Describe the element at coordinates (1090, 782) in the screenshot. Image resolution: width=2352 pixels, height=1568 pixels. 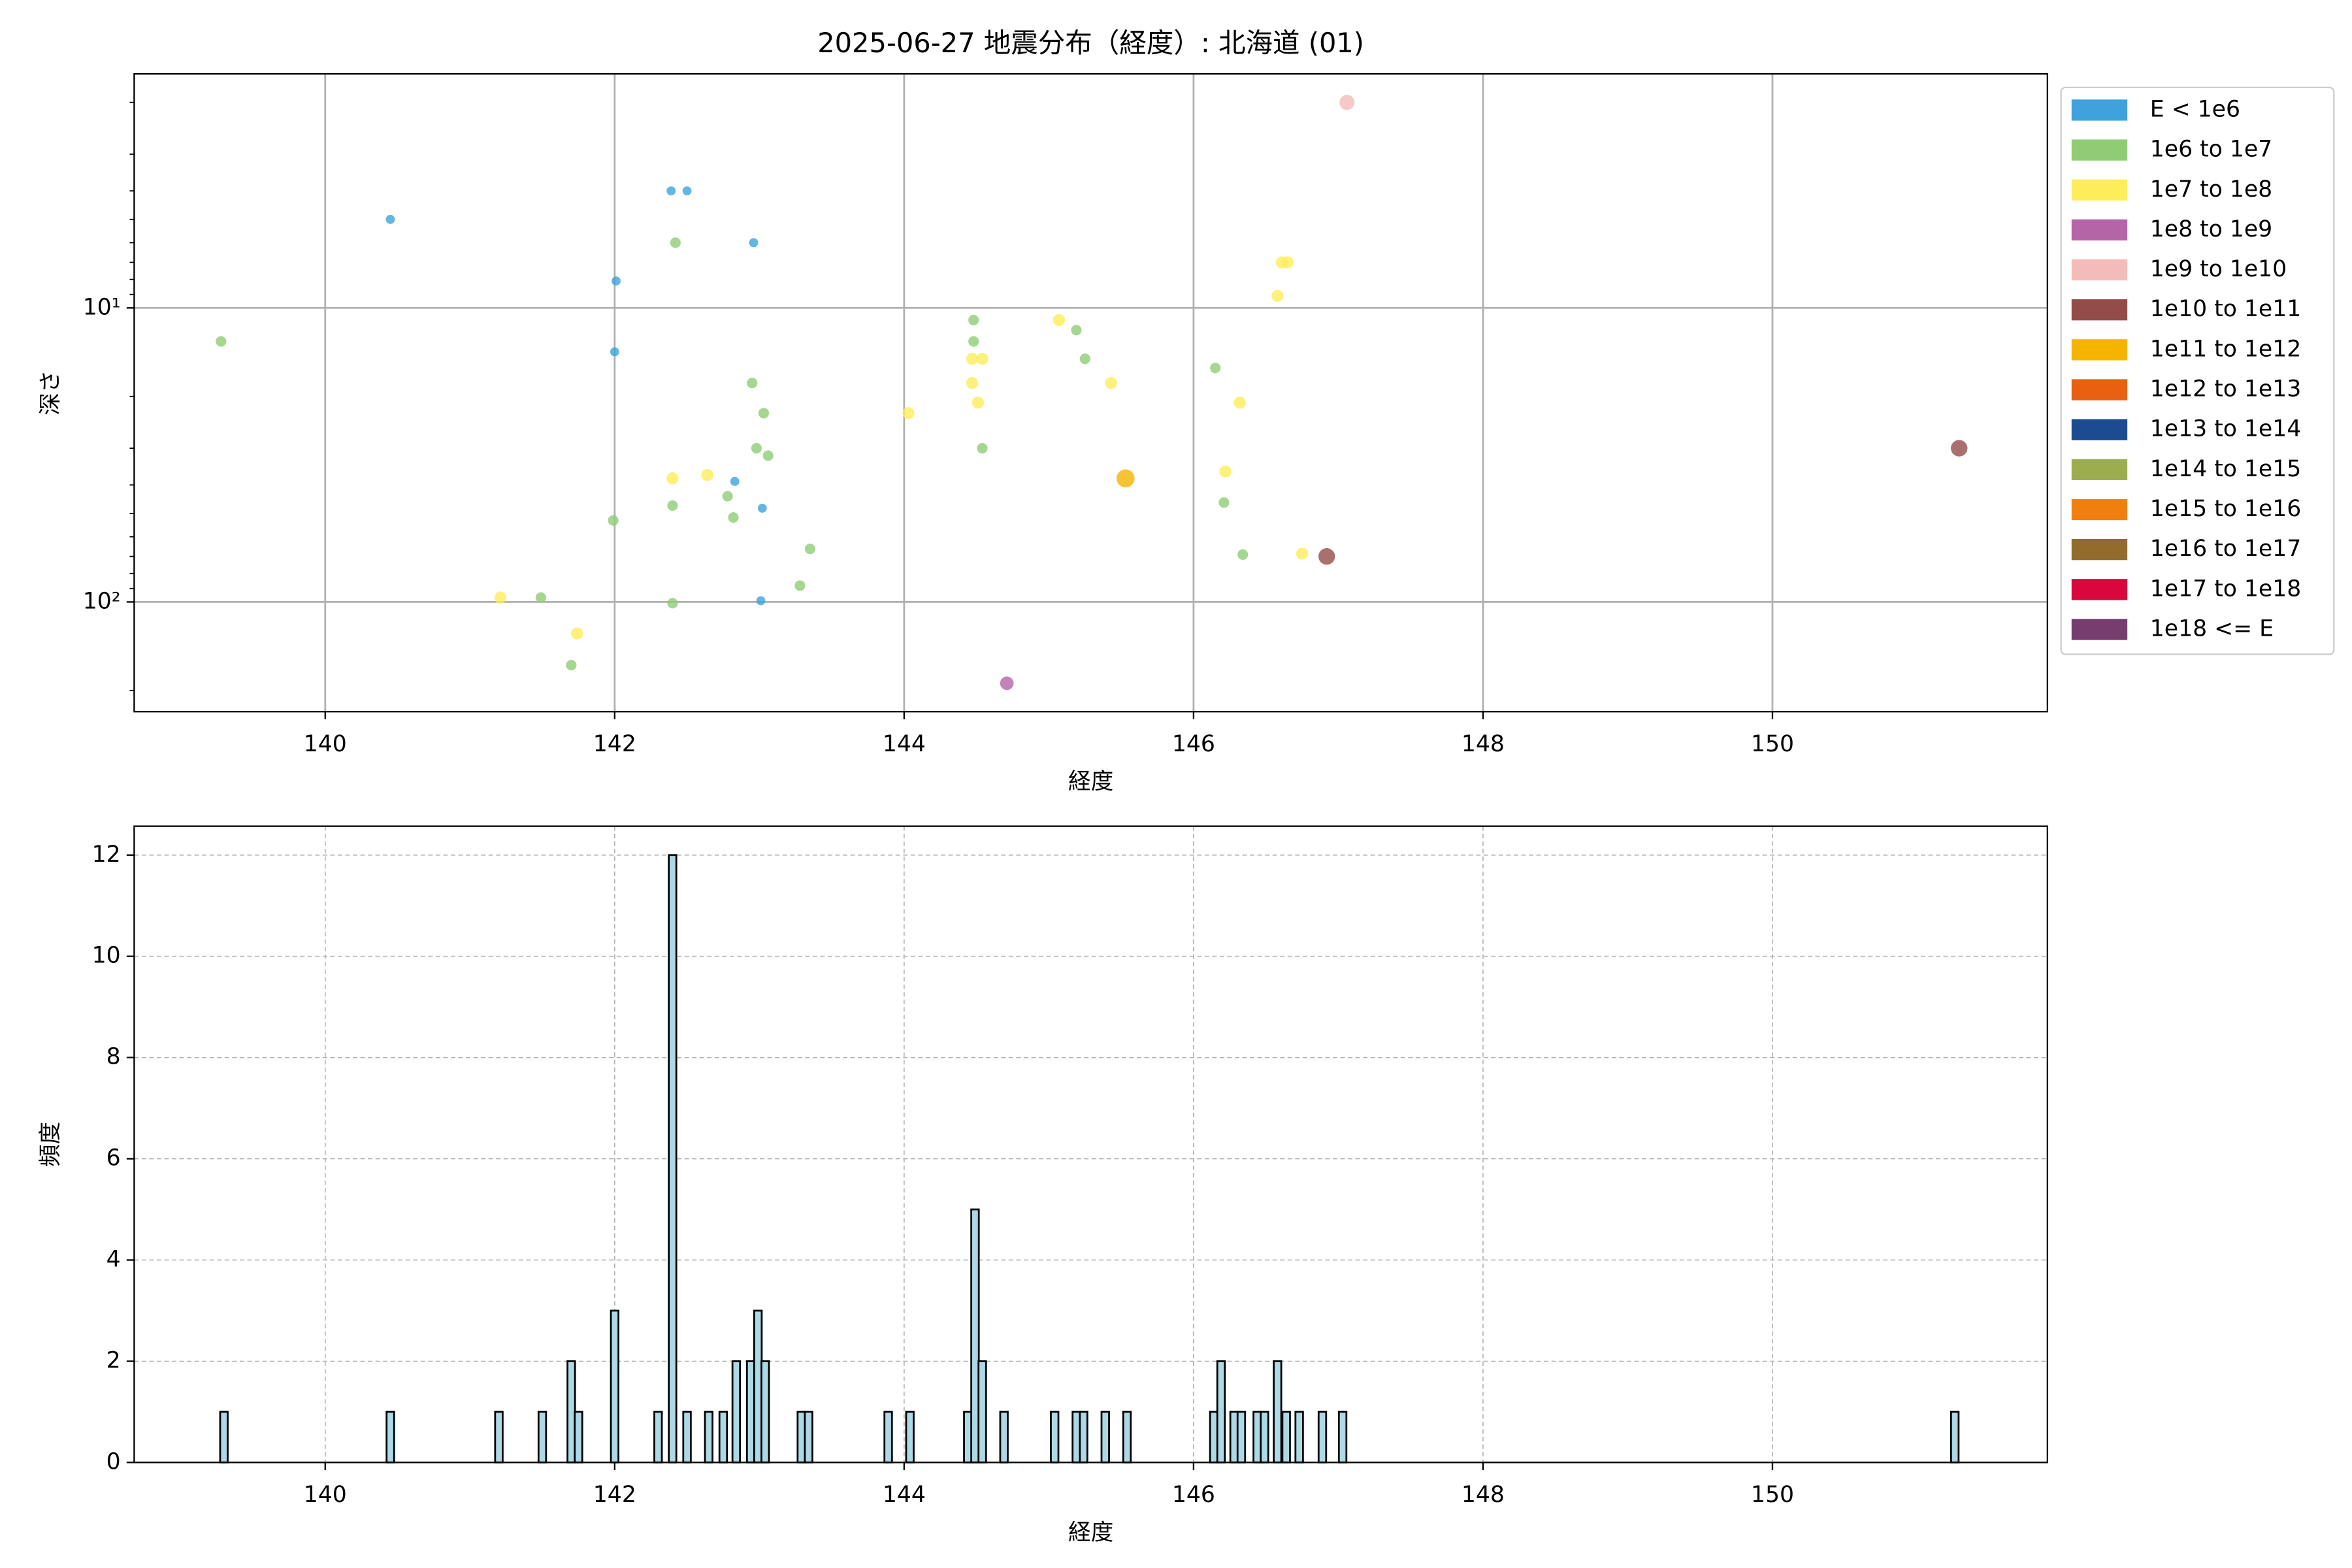
I see `x-axis-label: 経度` at that location.